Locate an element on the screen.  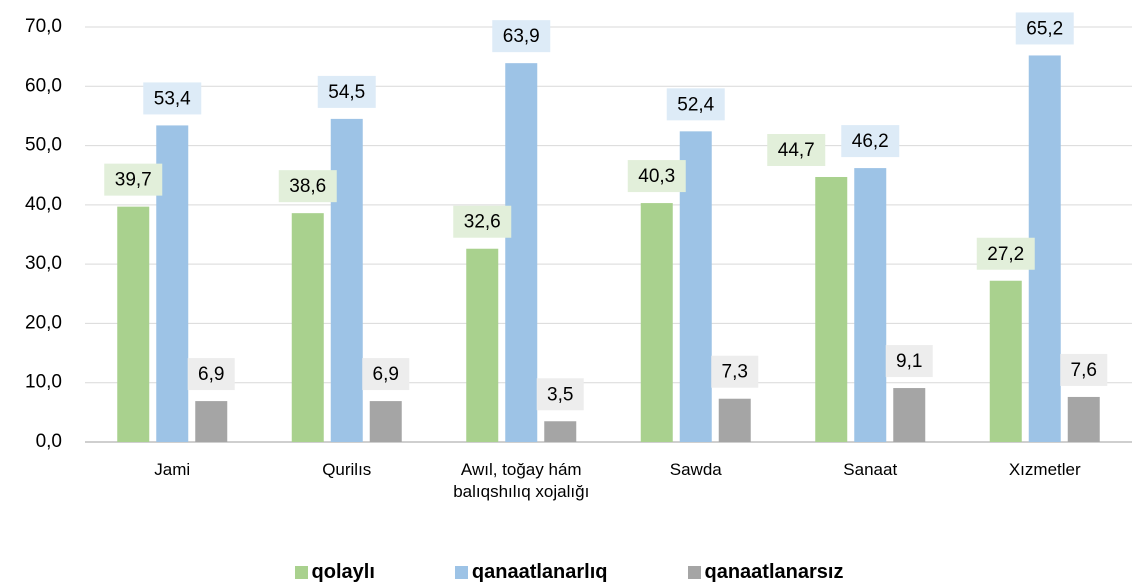
legend-item: qanaatlanarlıq is located at coordinates (531, 572).